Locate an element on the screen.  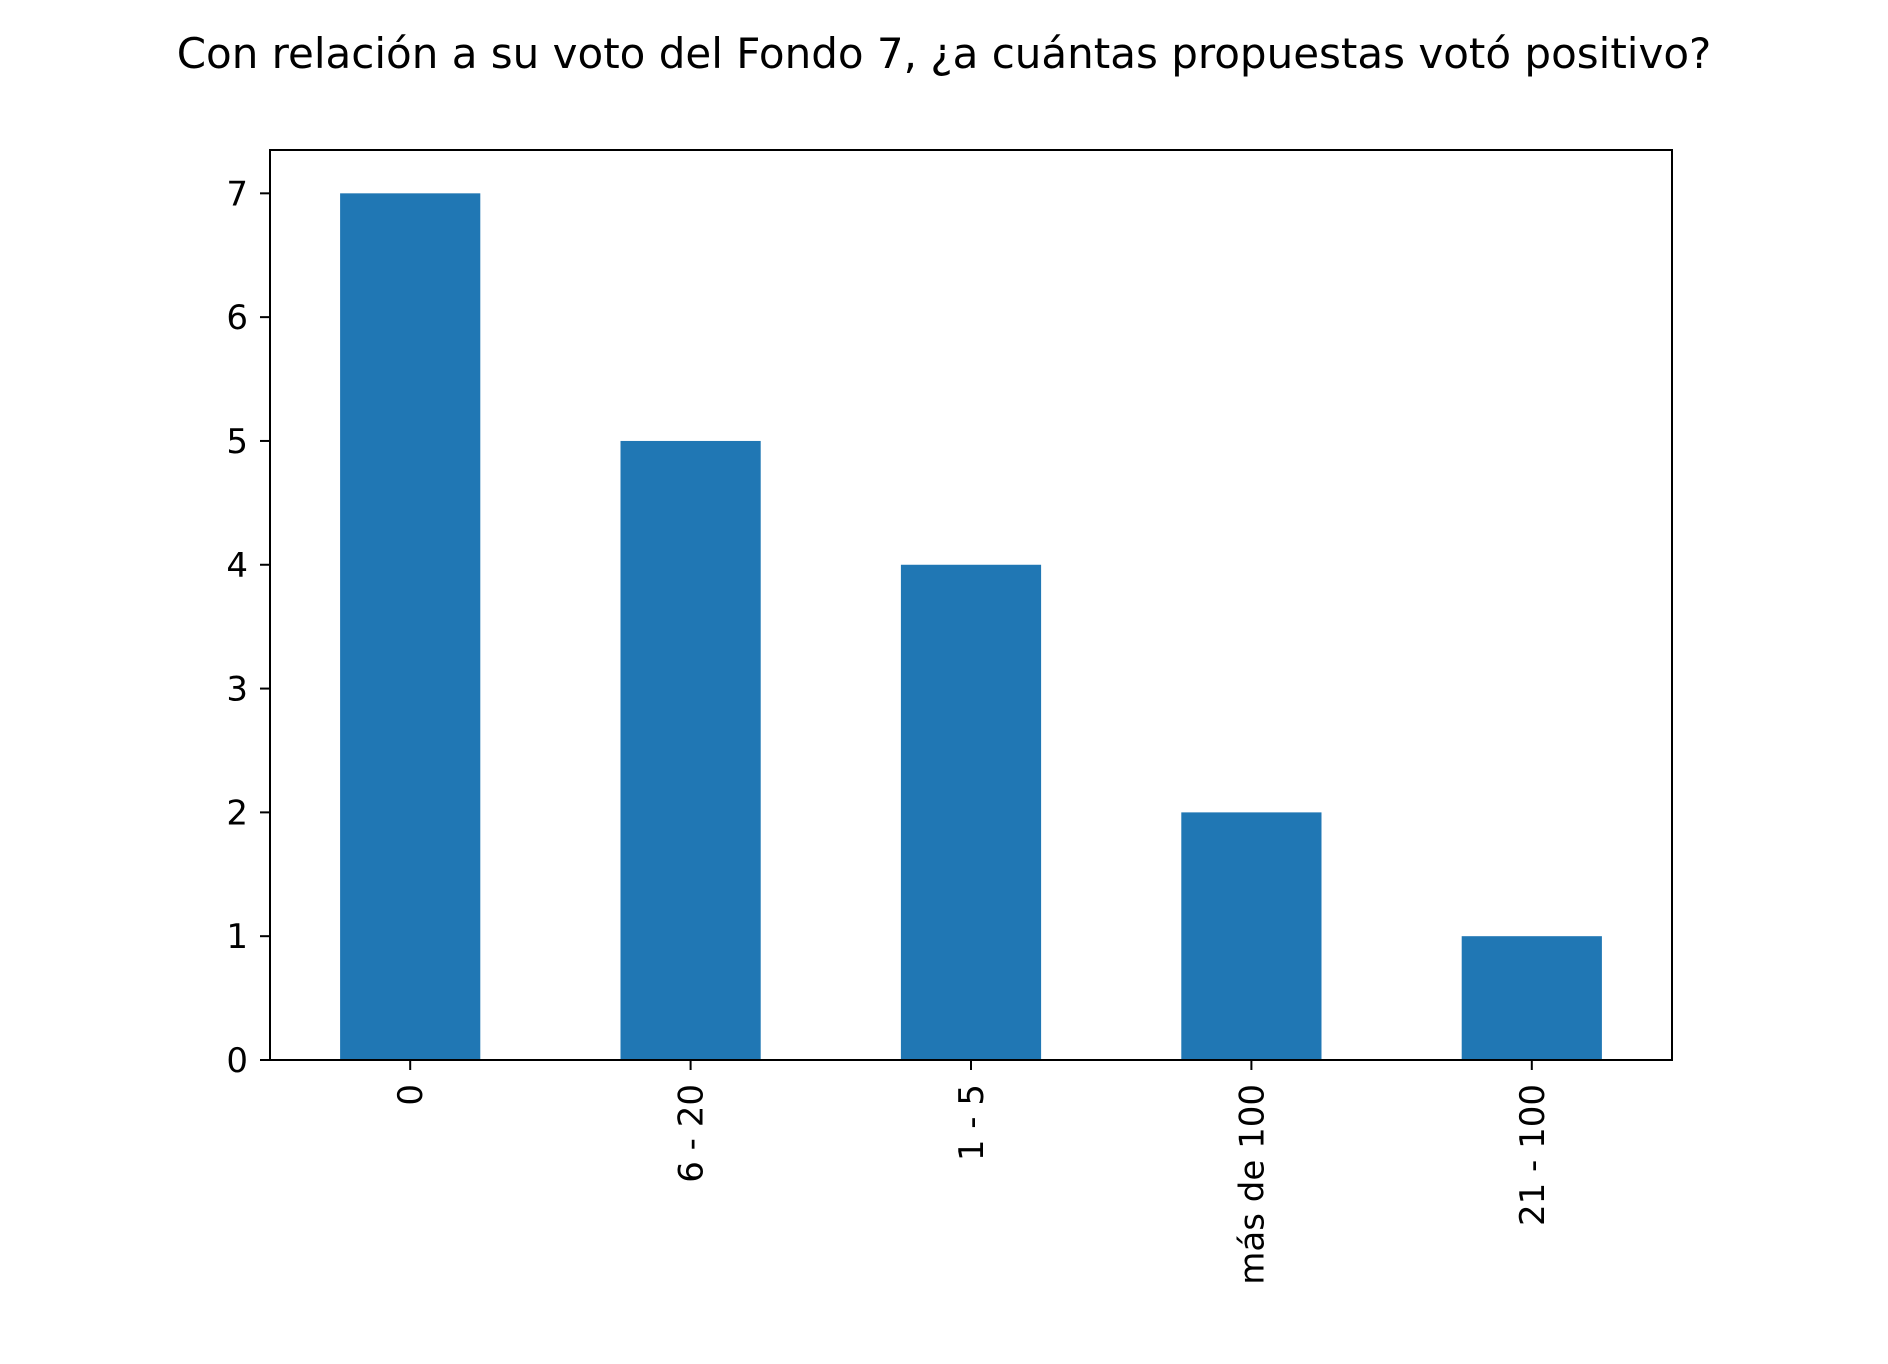
y-tick-label: 3 is located at coordinates (237, 690).